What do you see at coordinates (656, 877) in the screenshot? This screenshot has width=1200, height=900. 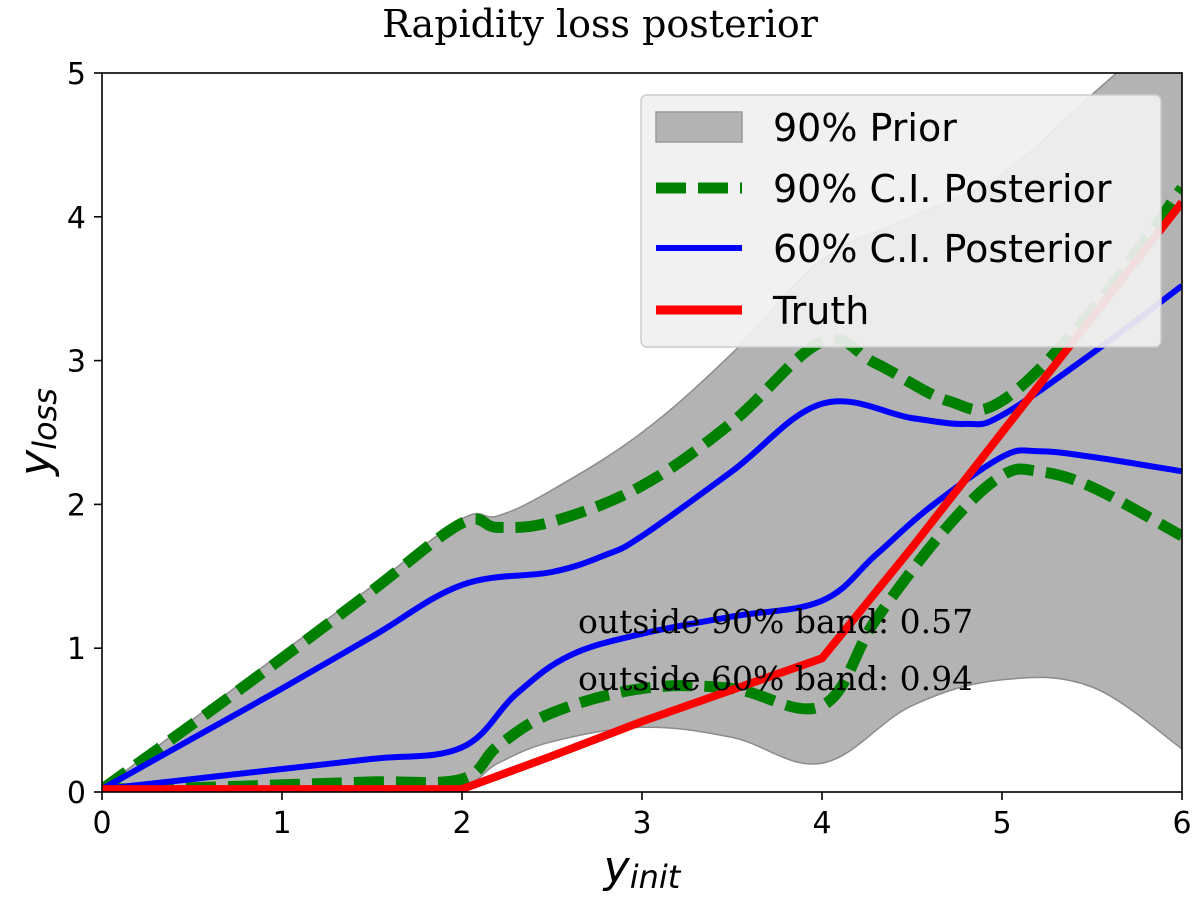 I see `x-axis-label-sub: init` at bounding box center [656, 877].